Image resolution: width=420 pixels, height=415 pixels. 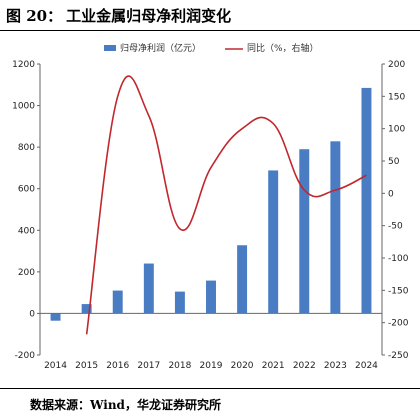 I want to click on right-tick-label: 100, so click(x=396, y=130).